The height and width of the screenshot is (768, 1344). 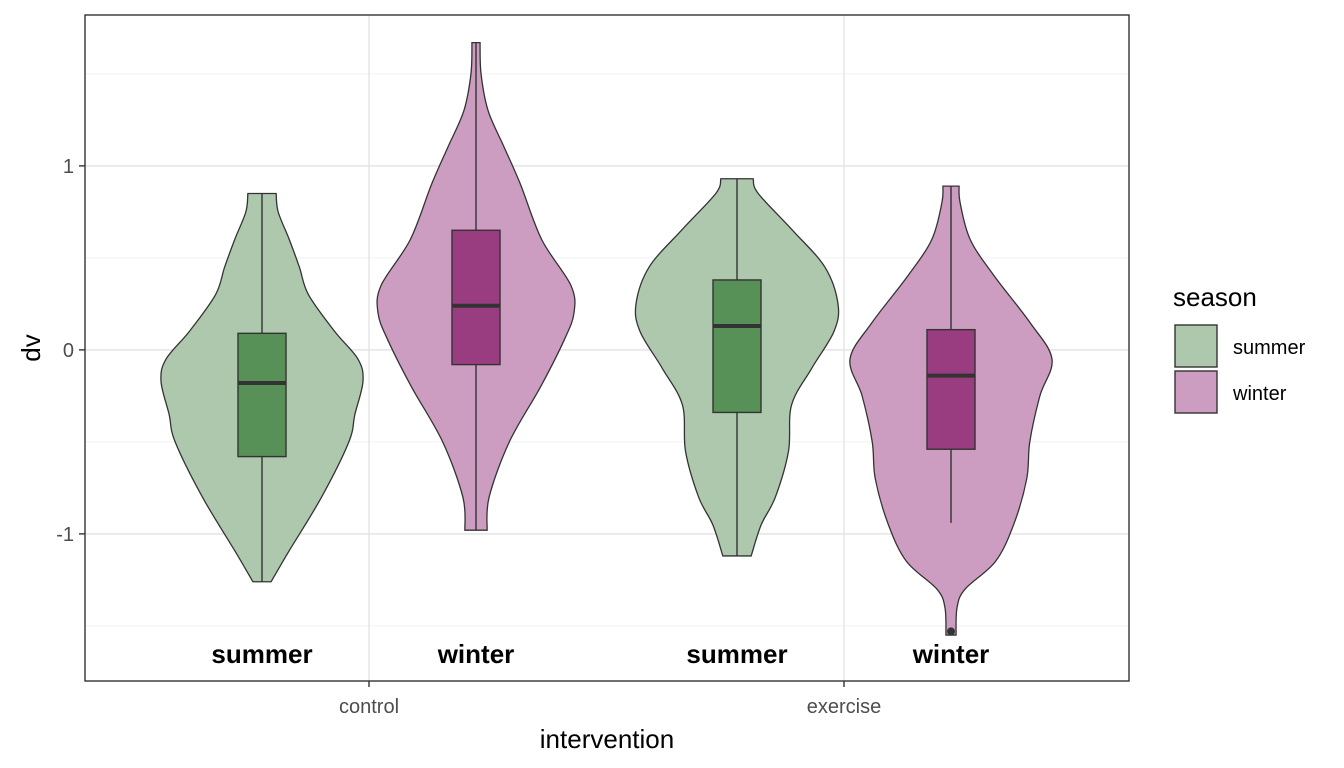 What do you see at coordinates (1196, 346) in the screenshot?
I see `legend-key-summer` at bounding box center [1196, 346].